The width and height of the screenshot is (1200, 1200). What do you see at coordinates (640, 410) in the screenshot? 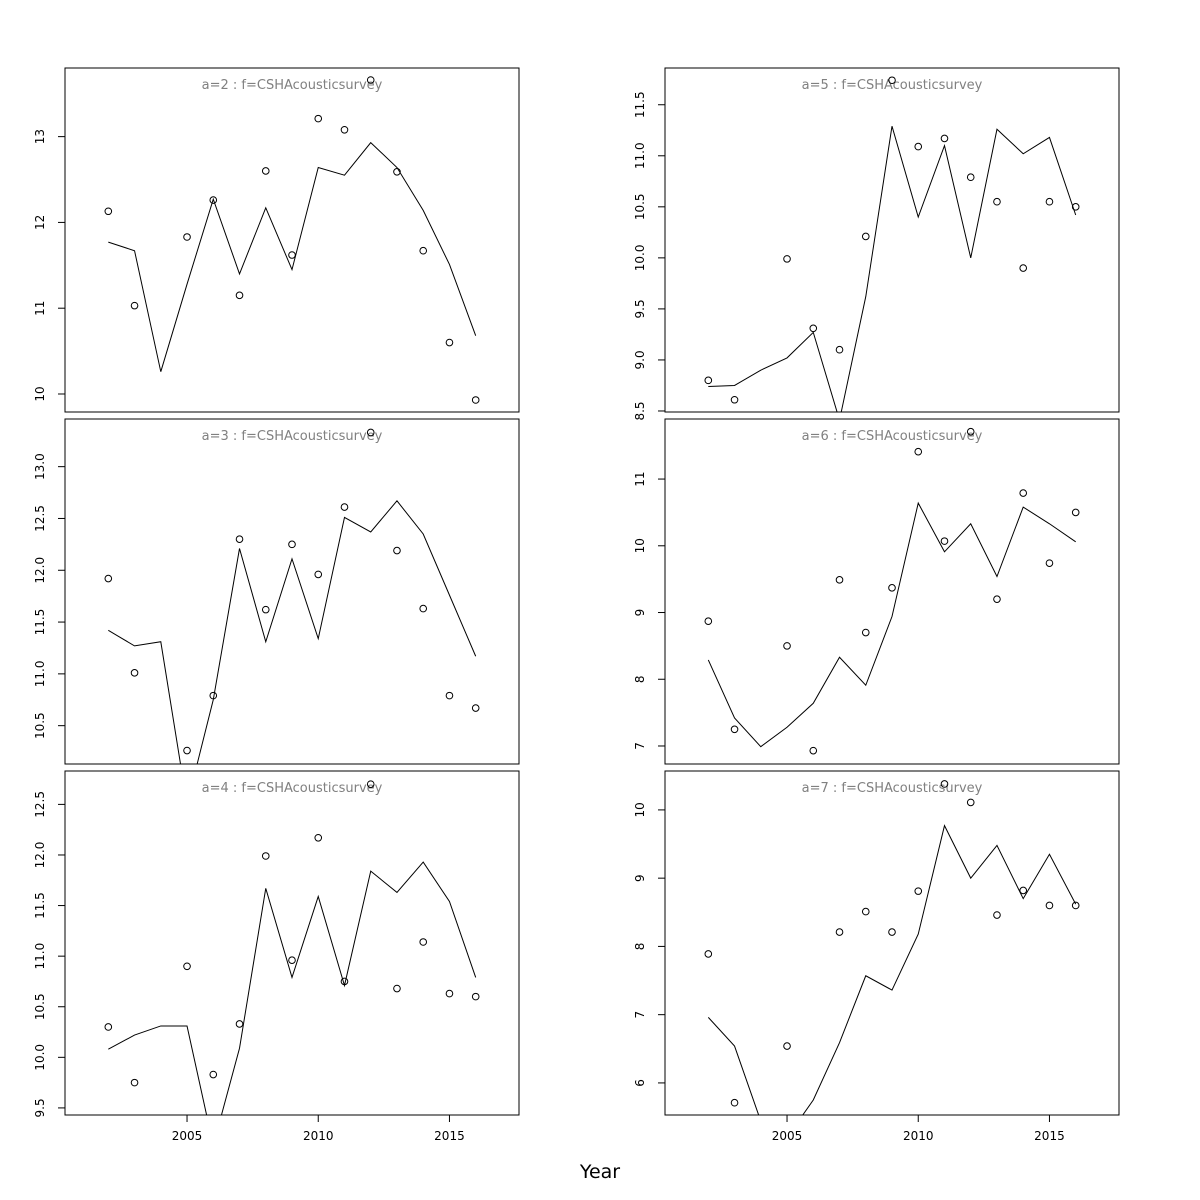
I see `y-tick-label: 8.5` at bounding box center [640, 410].